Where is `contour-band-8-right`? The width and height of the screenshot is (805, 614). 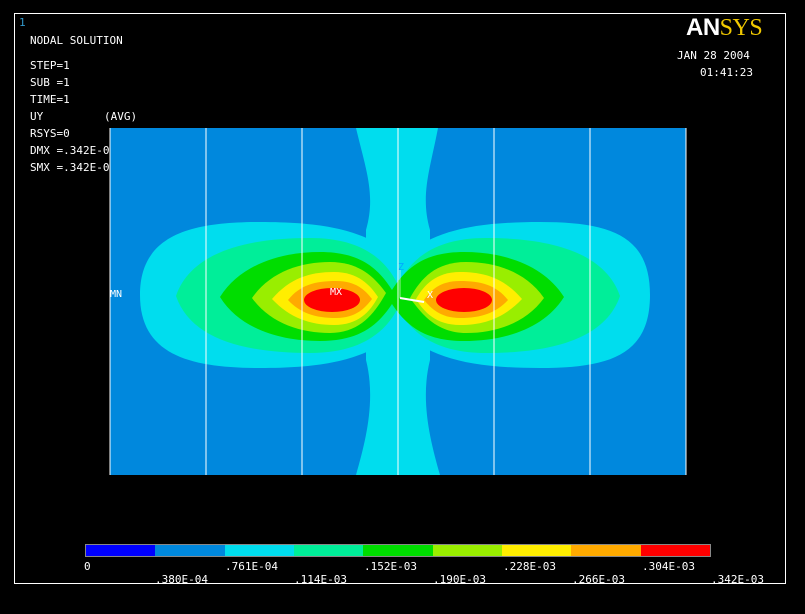
contour-band-8-right is located at coordinates (464, 300).